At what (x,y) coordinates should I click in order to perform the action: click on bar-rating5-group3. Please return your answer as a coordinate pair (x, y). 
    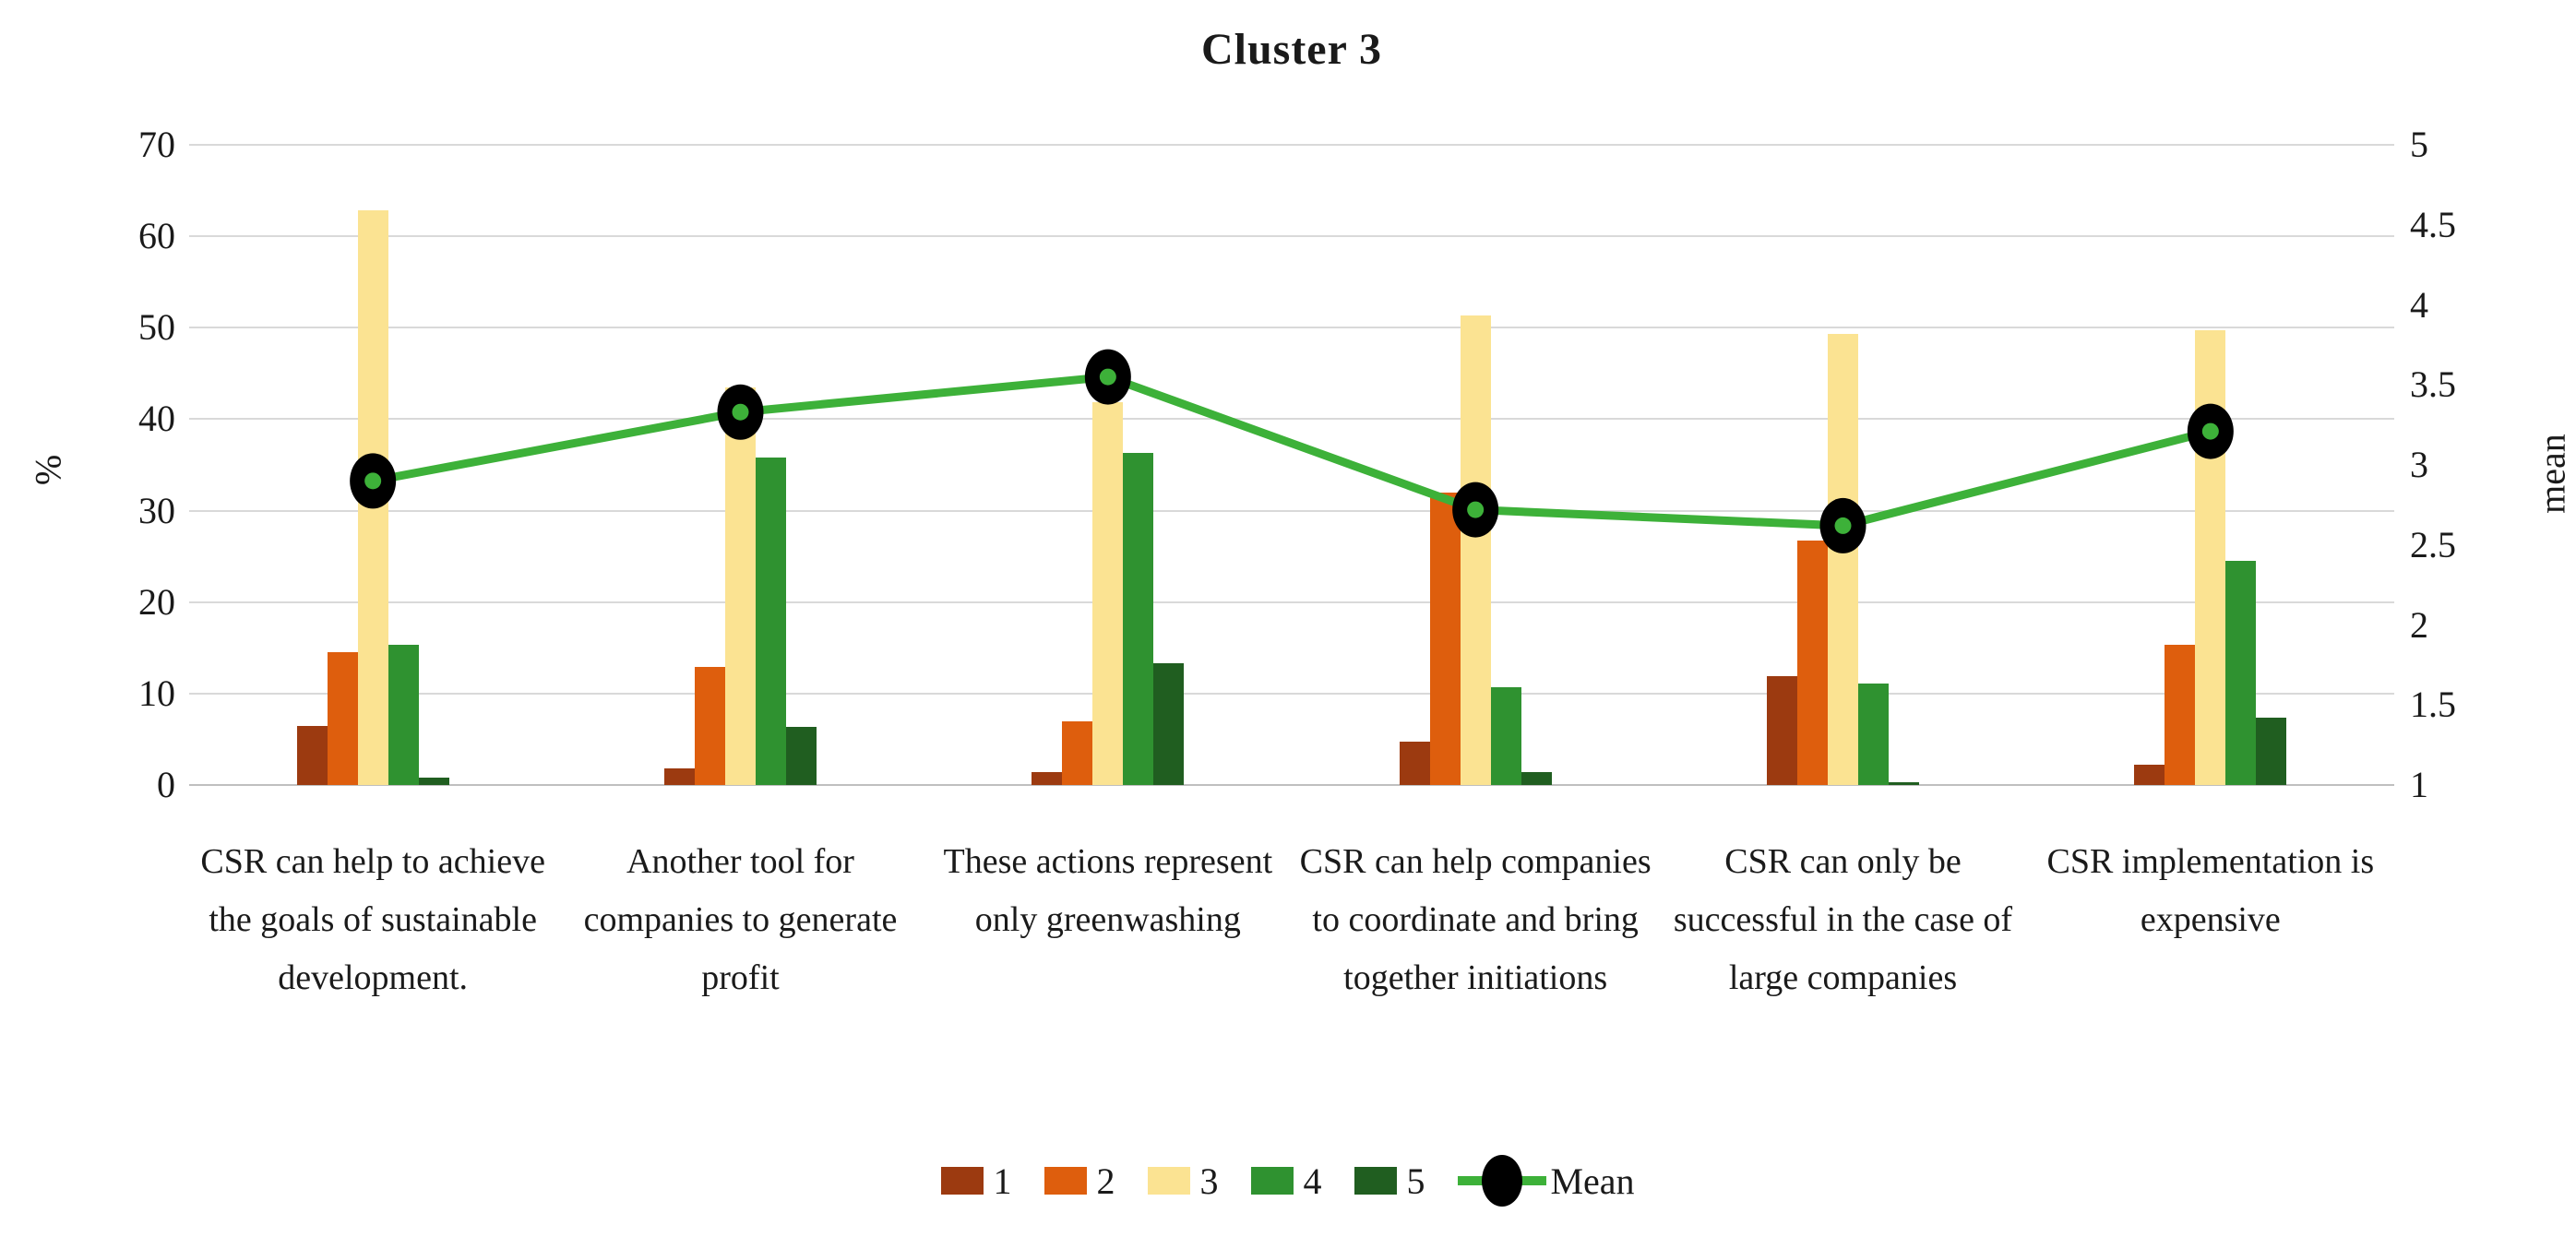
    Looking at the image, I should click on (1169, 724).